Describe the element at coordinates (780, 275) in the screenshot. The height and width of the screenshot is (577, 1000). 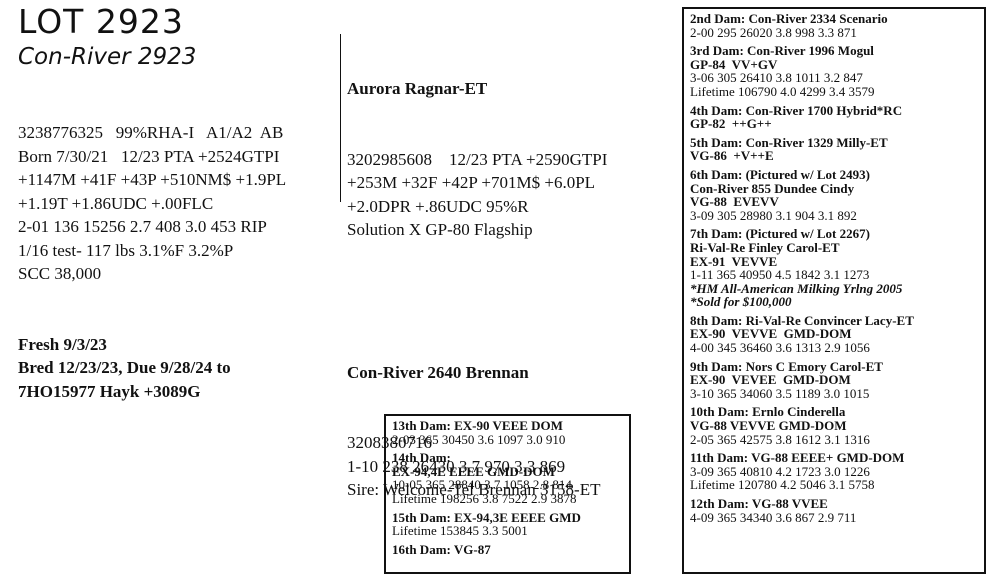
I see `dam-record: 1-11 365 40950 4.5 1842 3.1 1273` at that location.